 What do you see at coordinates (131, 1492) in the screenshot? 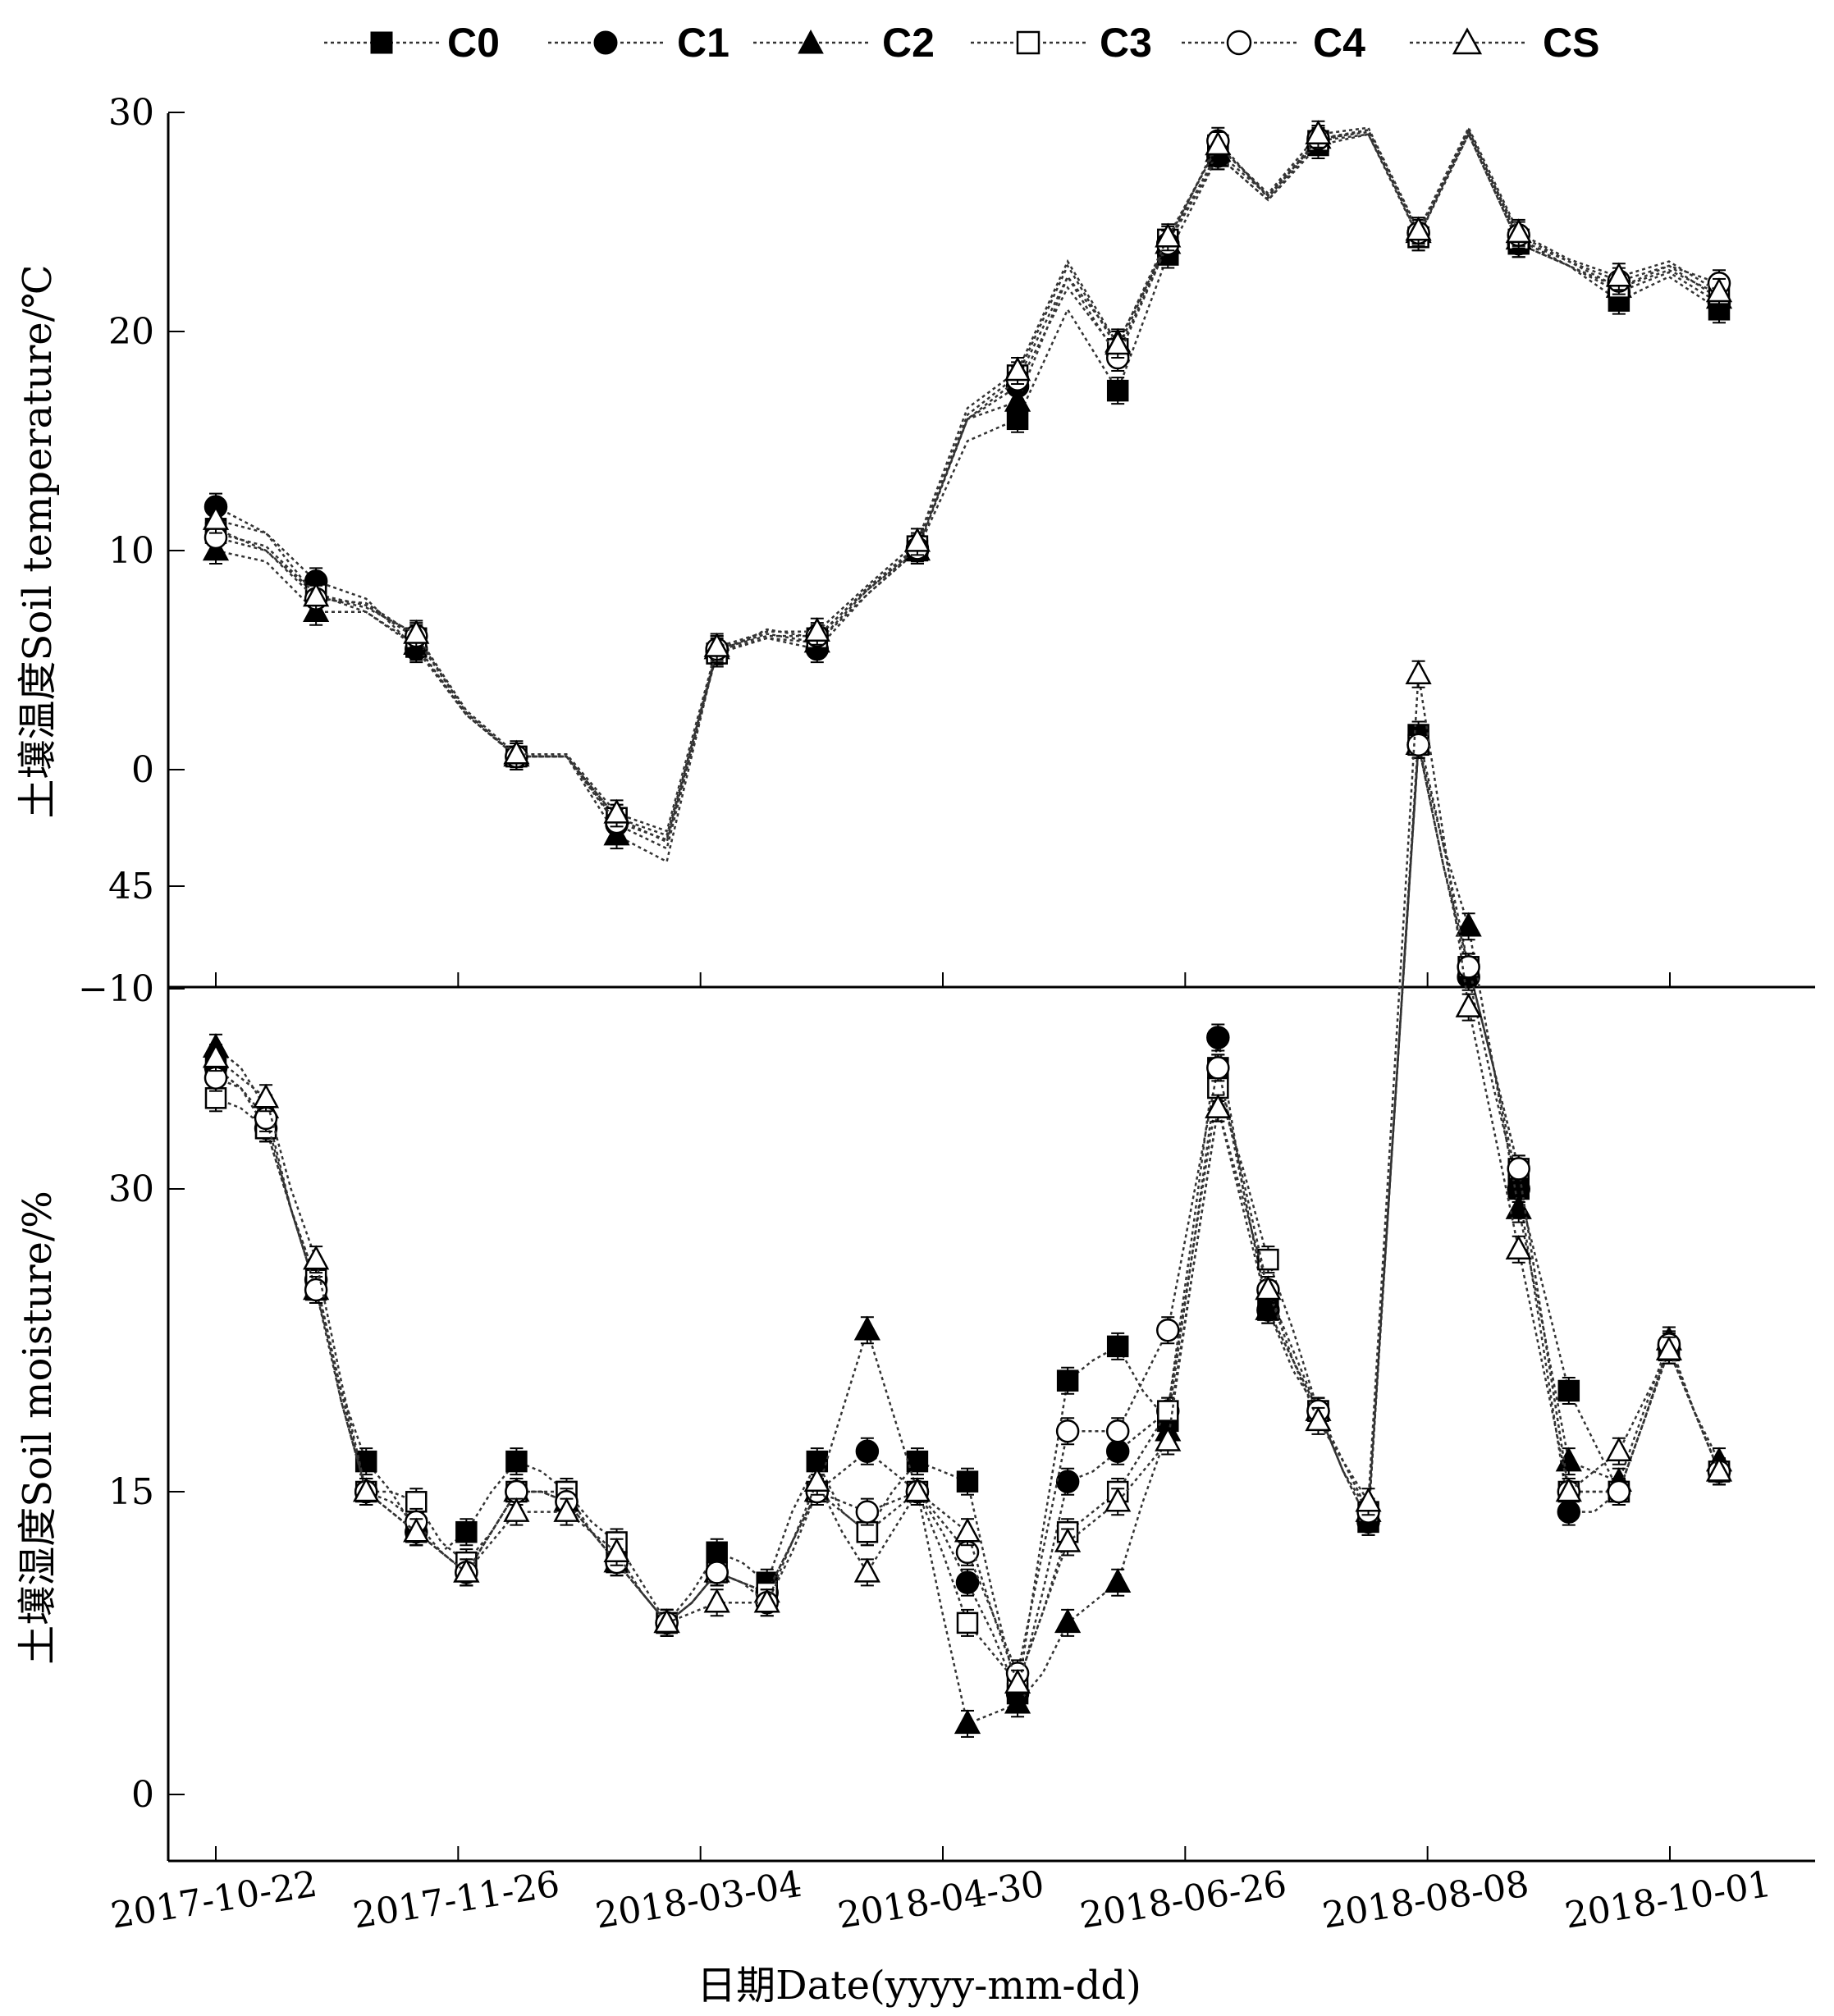
I see `y-tick-label: 15` at bounding box center [131, 1492].